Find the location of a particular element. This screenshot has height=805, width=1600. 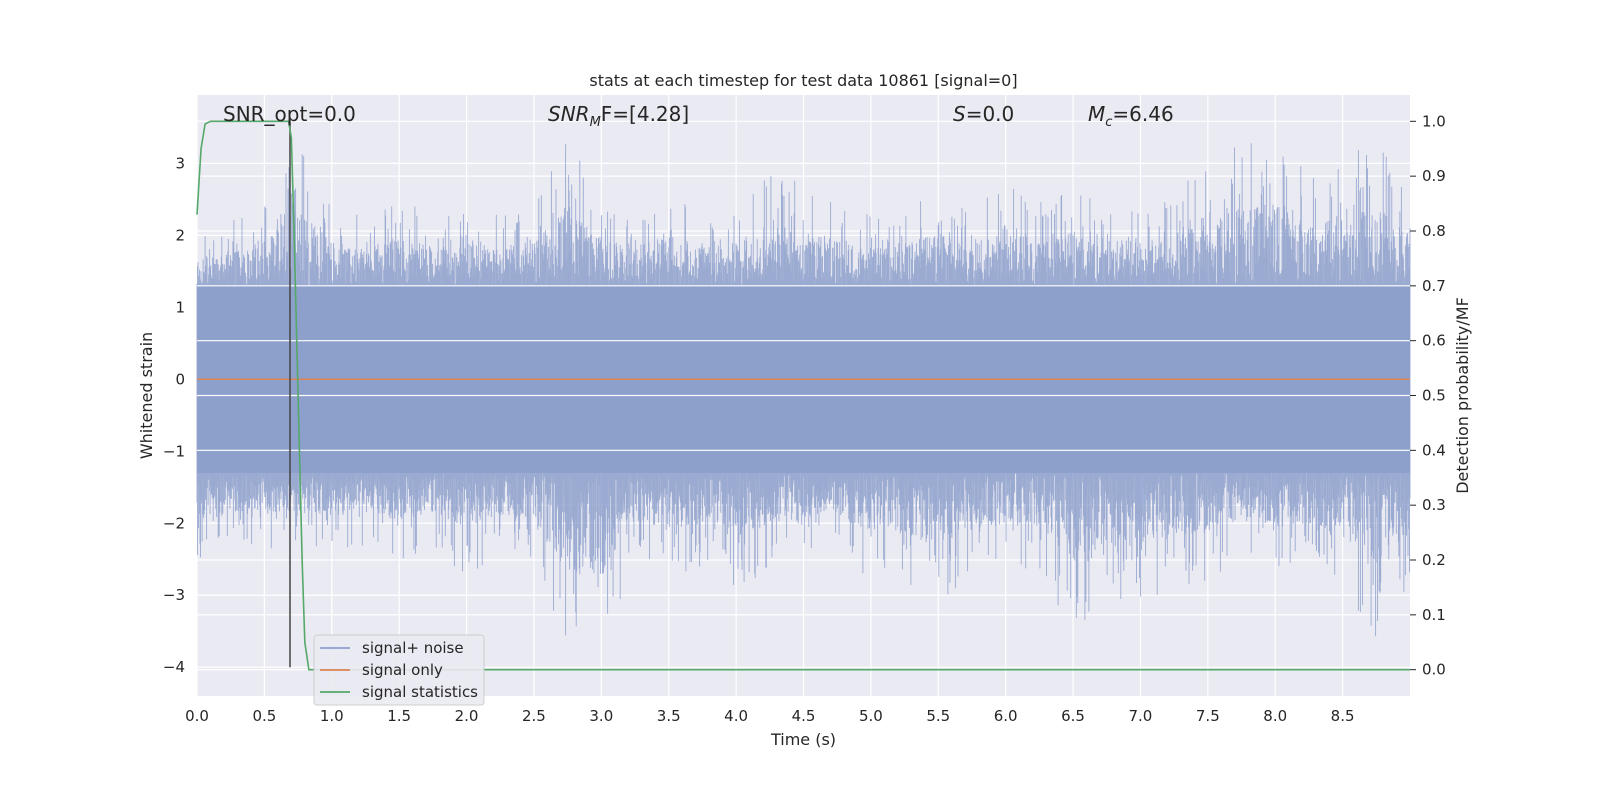

x-tick-label: 6.0 is located at coordinates (1006, 716).